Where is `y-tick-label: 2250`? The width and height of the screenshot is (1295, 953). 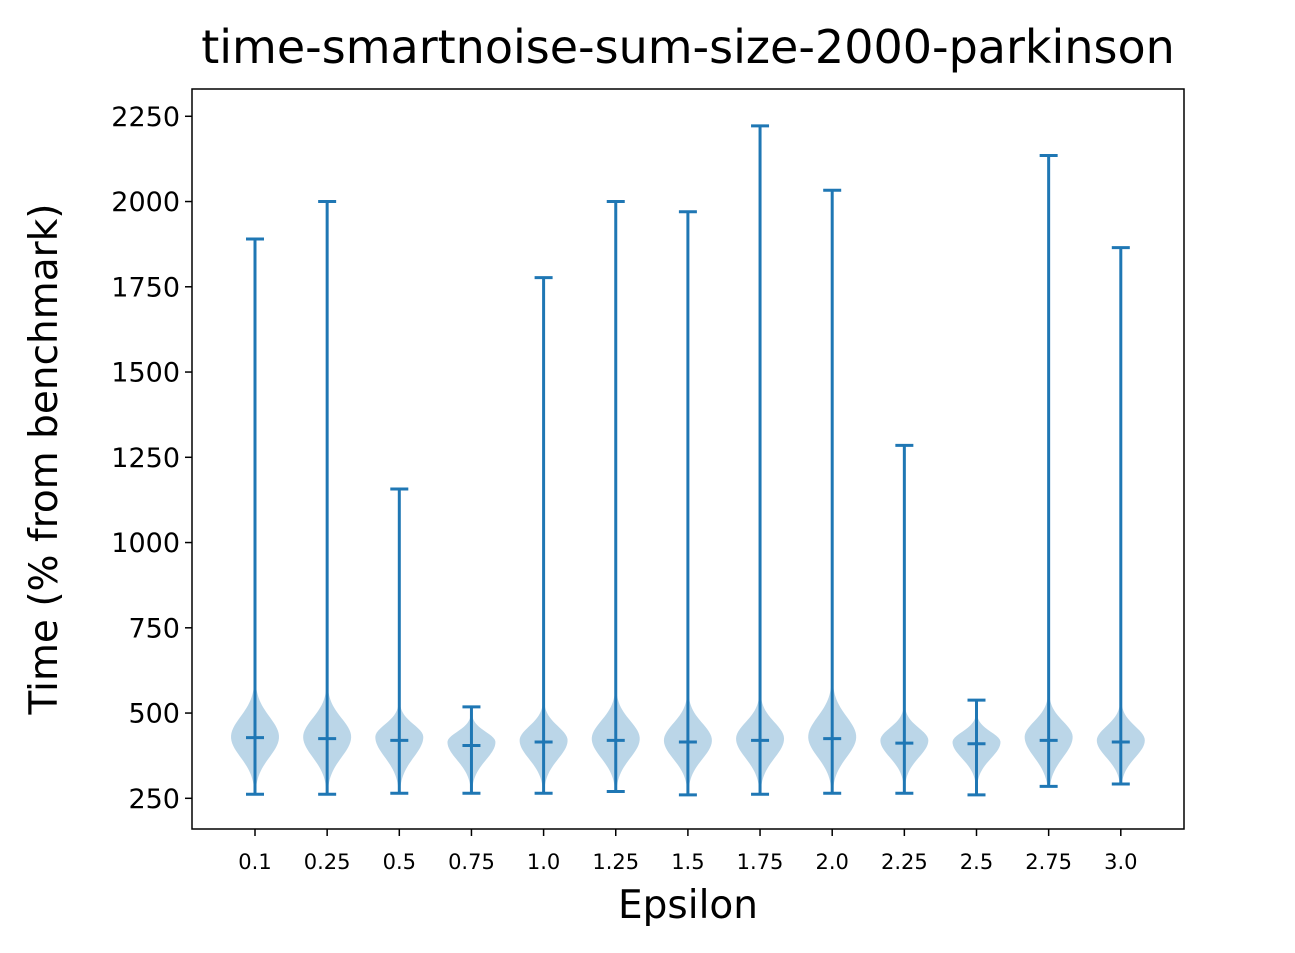
y-tick-label: 2250 is located at coordinates (145, 117).